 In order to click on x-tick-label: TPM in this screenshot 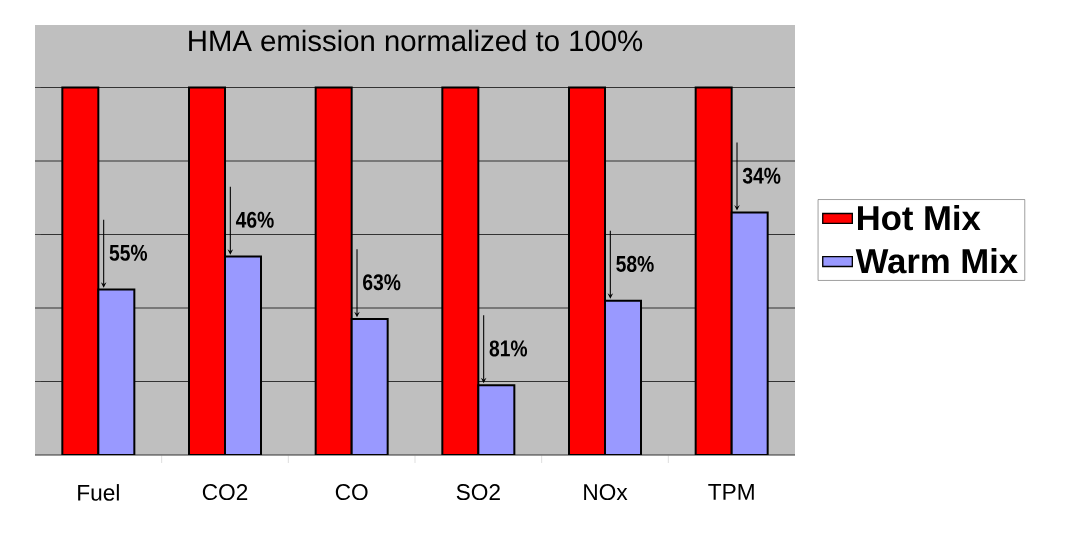, I will do `click(731, 492)`.